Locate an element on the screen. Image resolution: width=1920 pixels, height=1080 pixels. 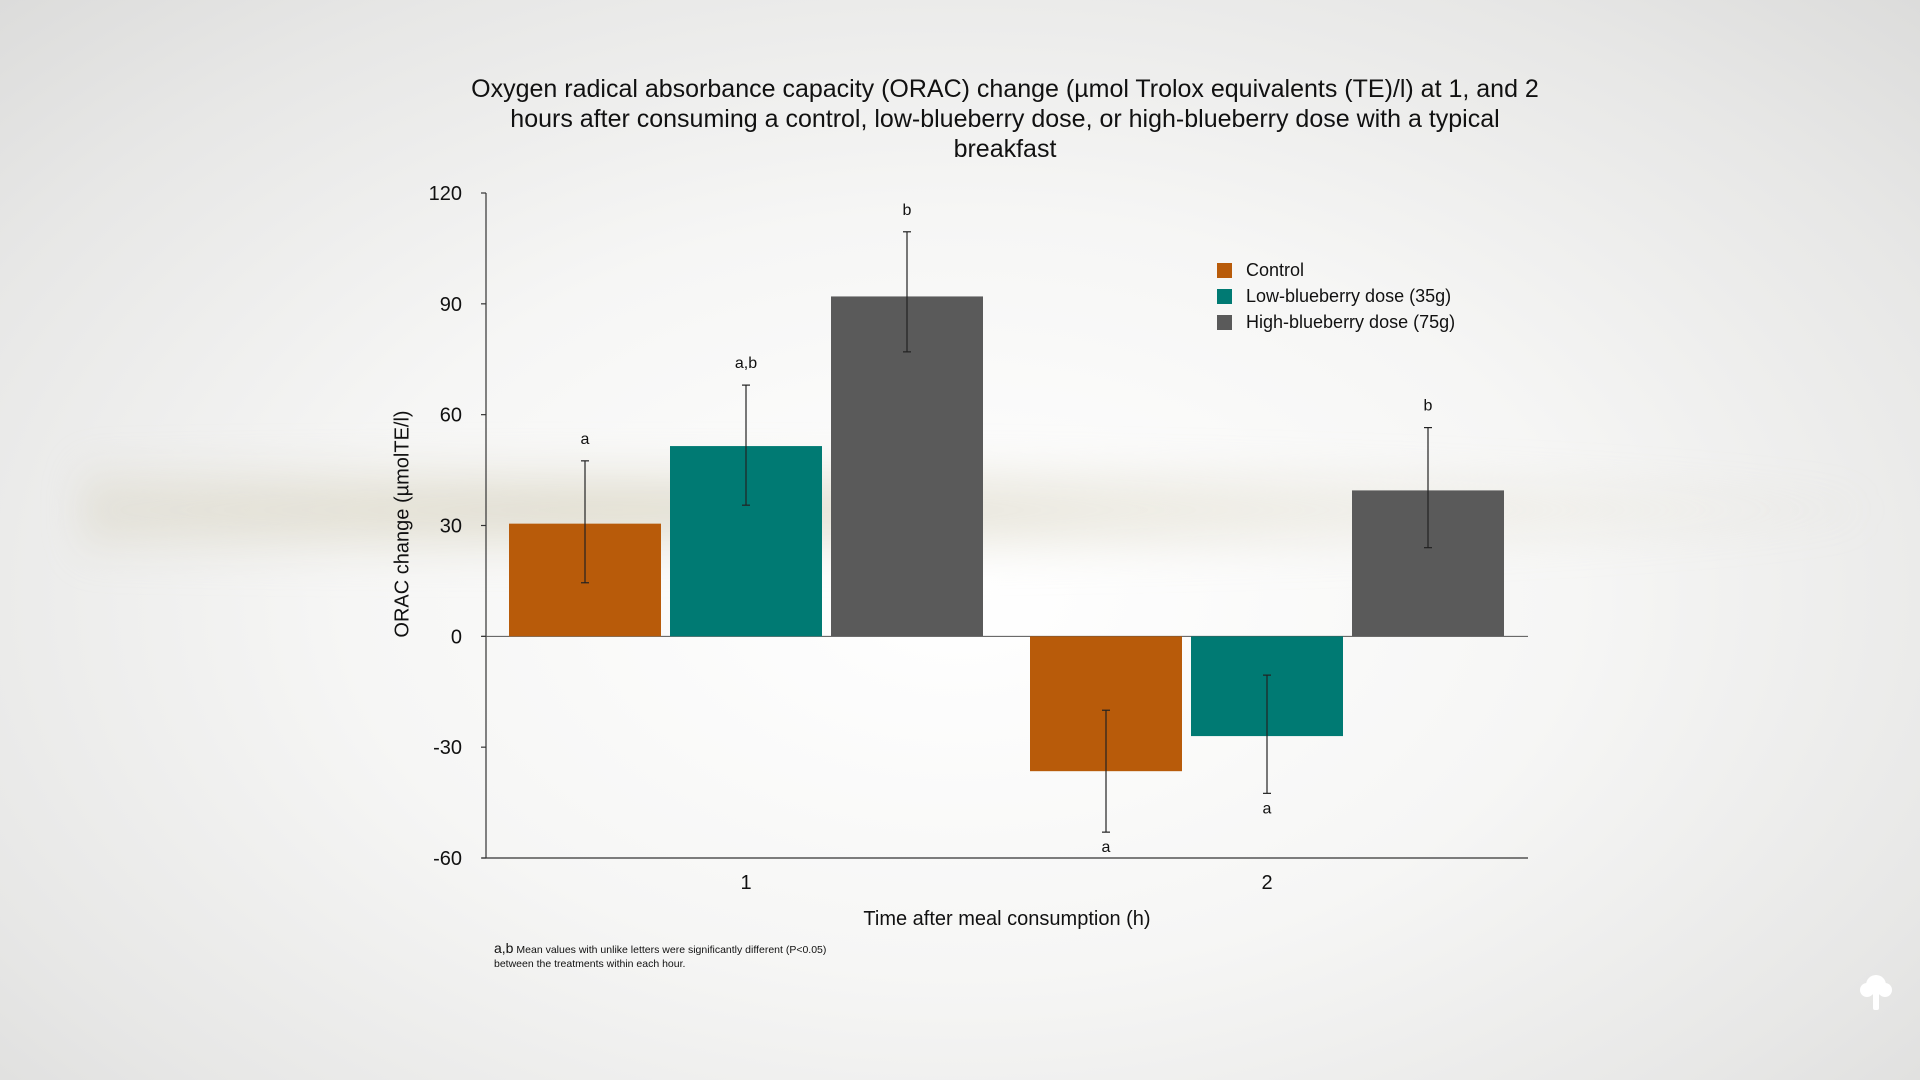
legend-label: High-blueberry dose (75g) is located at coordinates (1351, 321).